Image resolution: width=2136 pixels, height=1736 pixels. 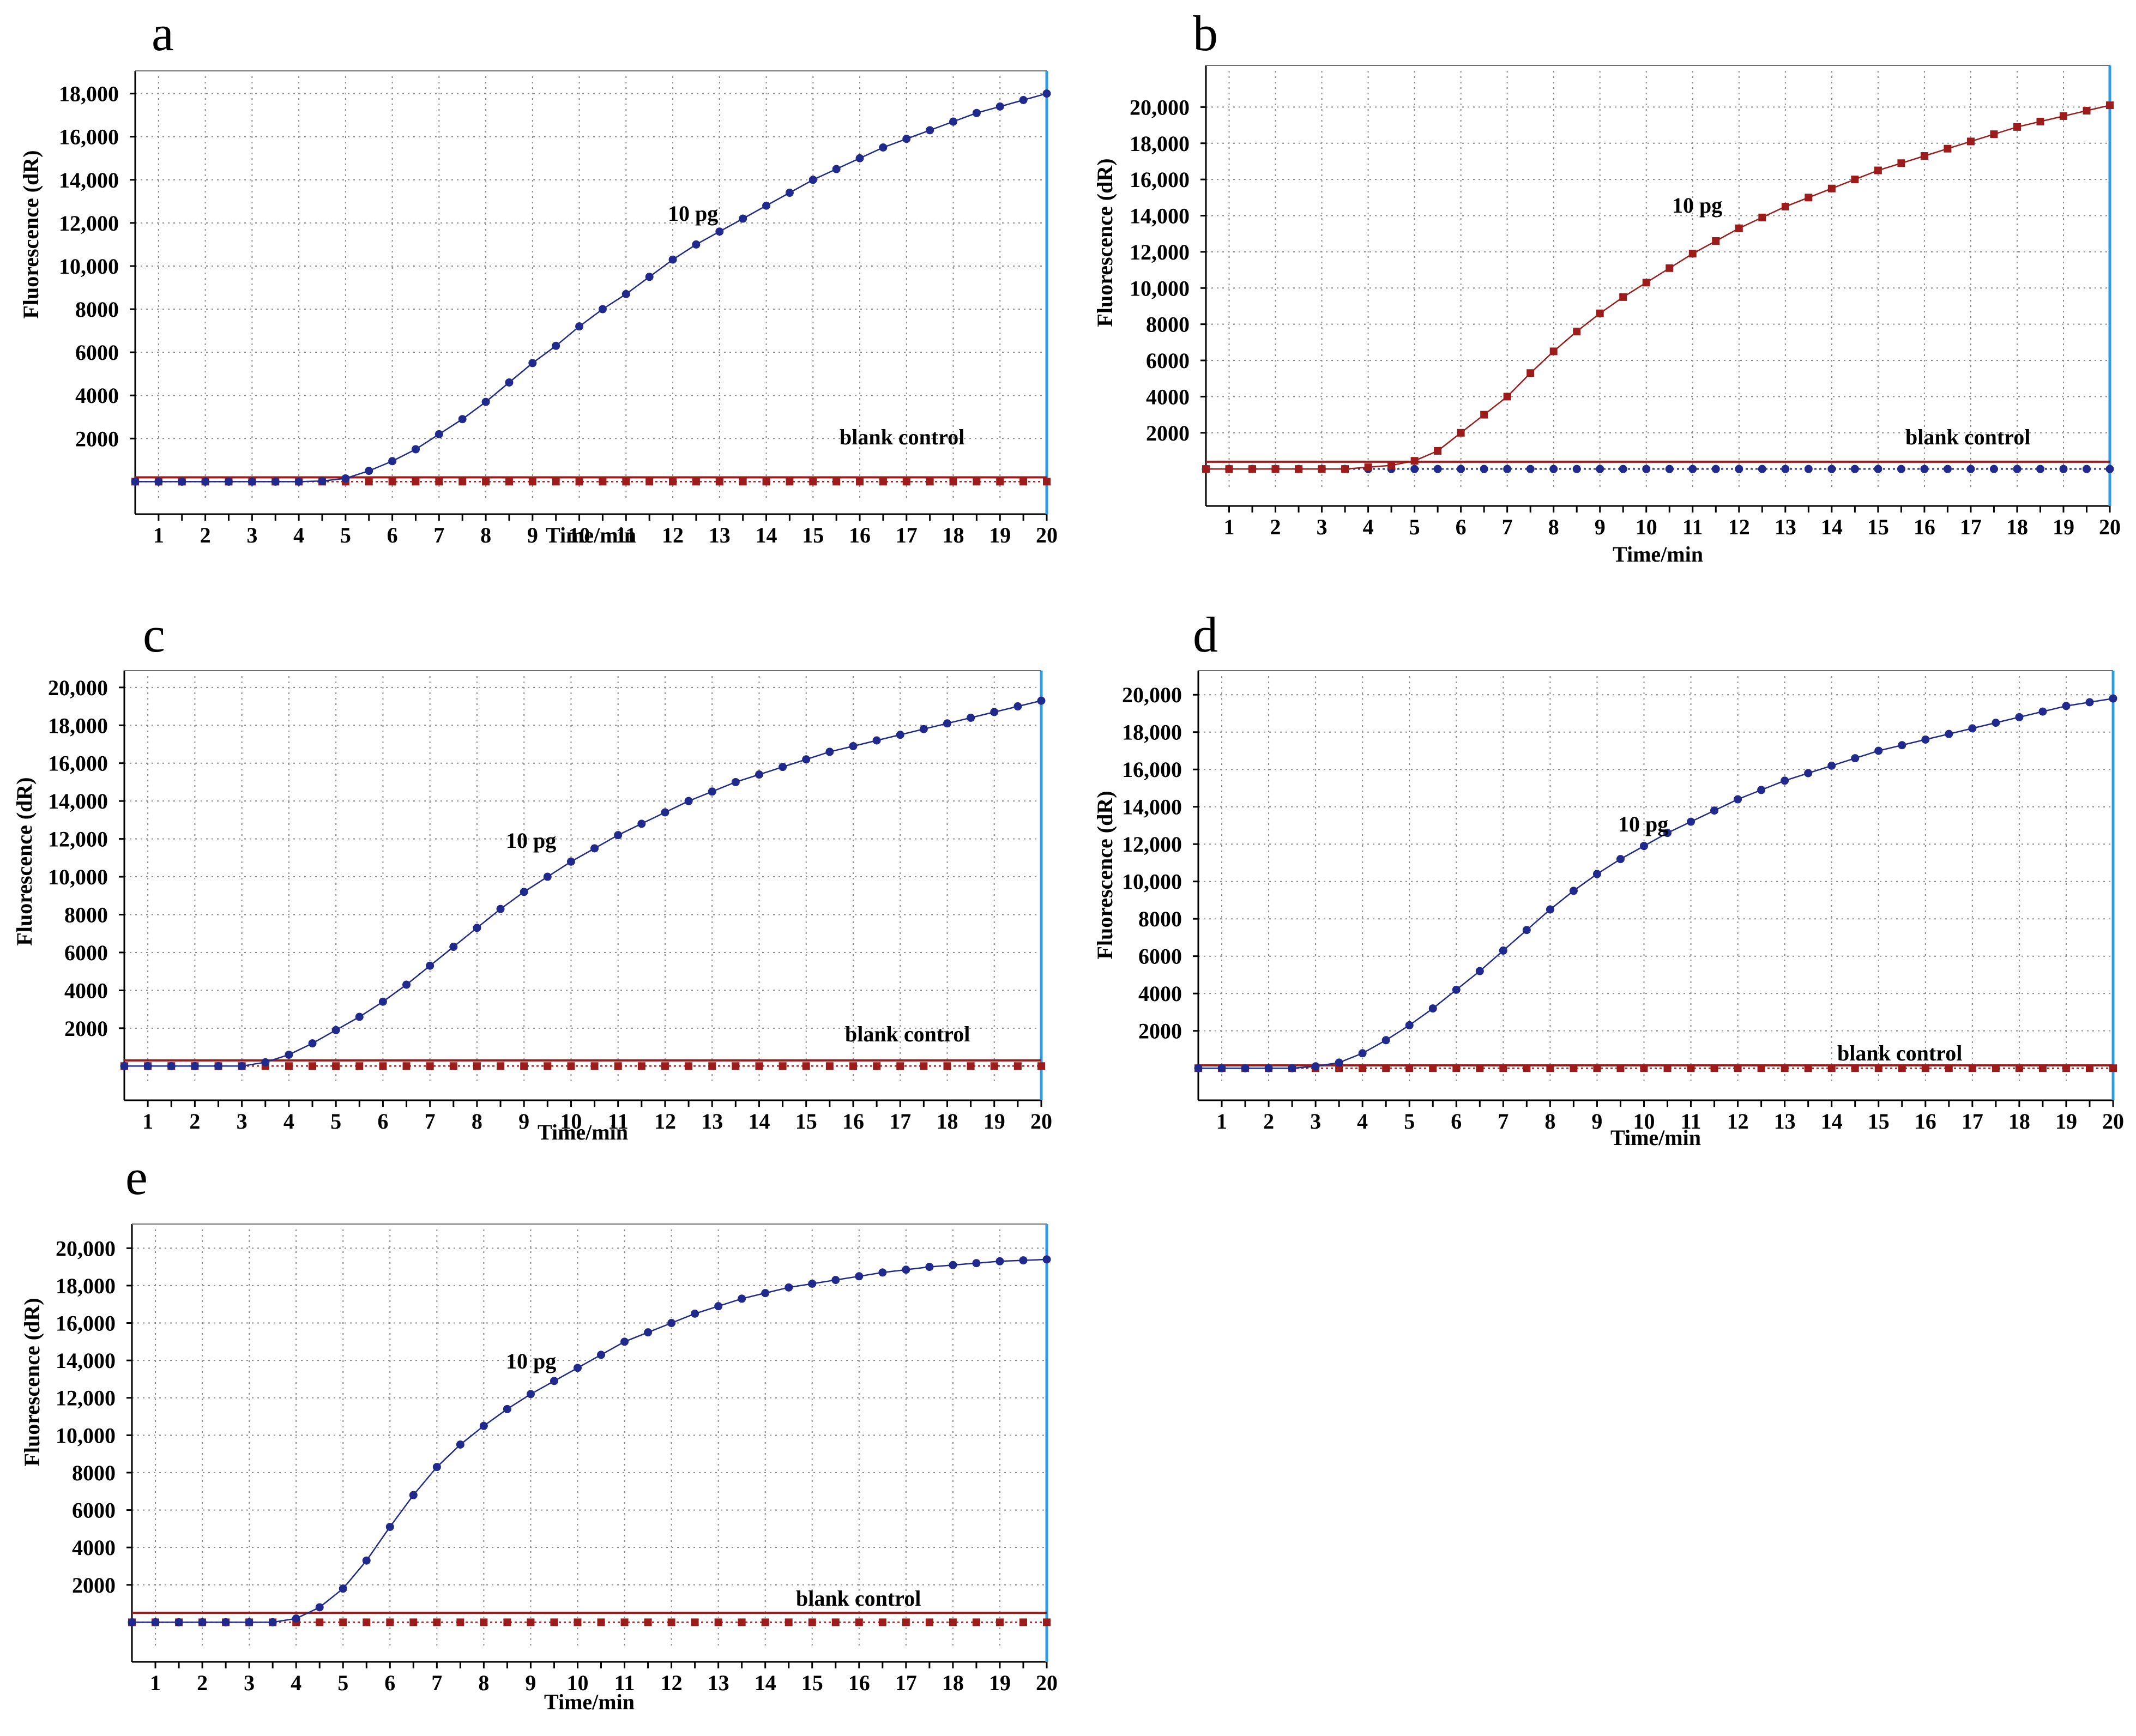 I want to click on x-tick-label: 15, so click(x=1879, y=1121).